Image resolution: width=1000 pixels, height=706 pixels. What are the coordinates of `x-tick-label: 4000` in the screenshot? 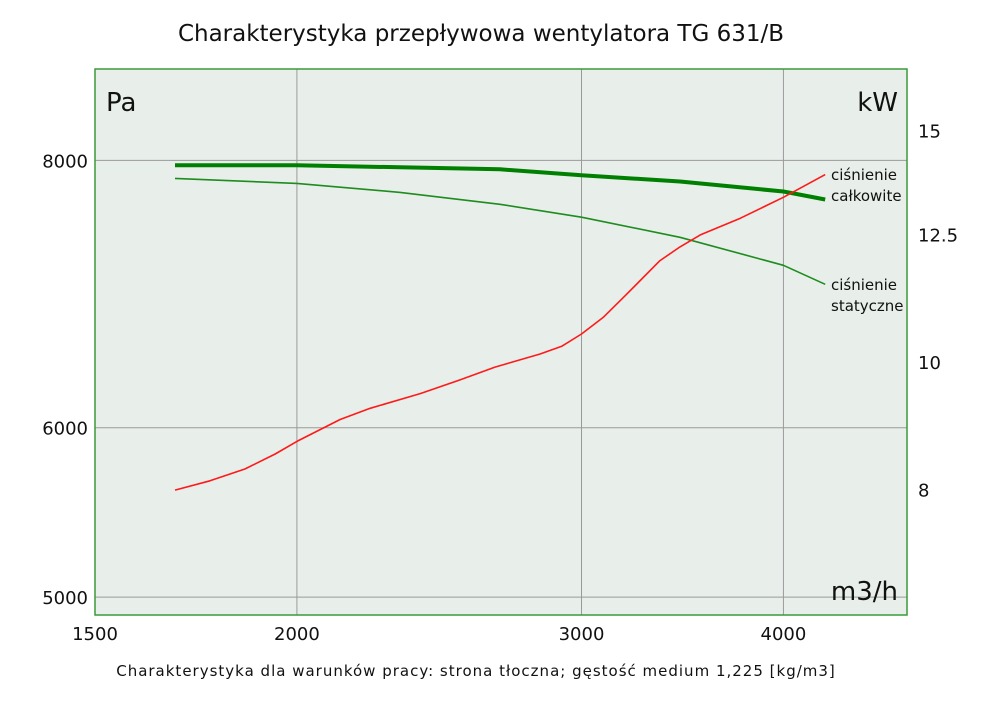 It's located at (784, 634).